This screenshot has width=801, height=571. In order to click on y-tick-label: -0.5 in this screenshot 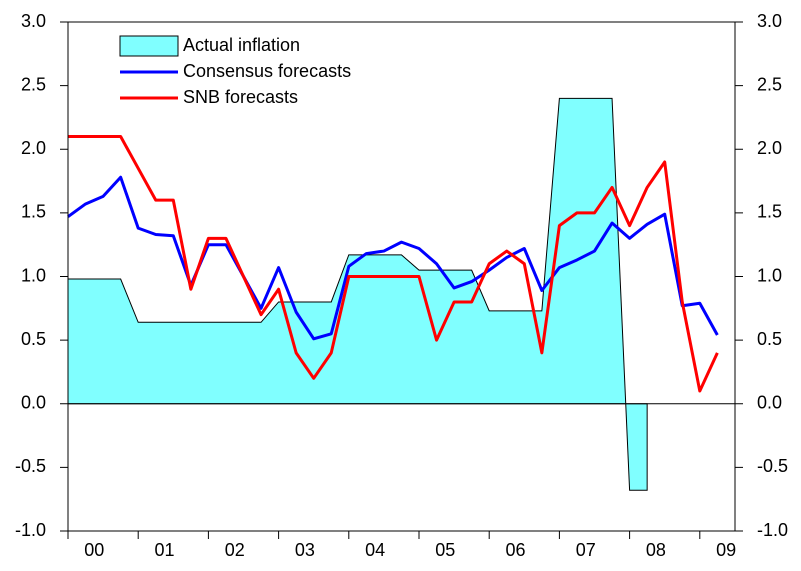, I will do `click(30, 466)`.